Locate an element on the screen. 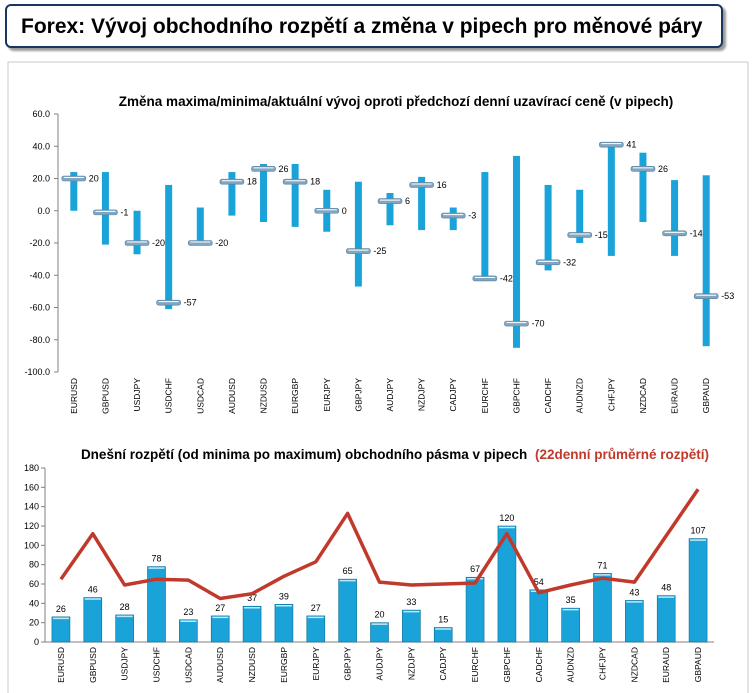 This screenshot has width=756, height=693. chart2-x-label: USDCAD is located at coordinates (188, 665).